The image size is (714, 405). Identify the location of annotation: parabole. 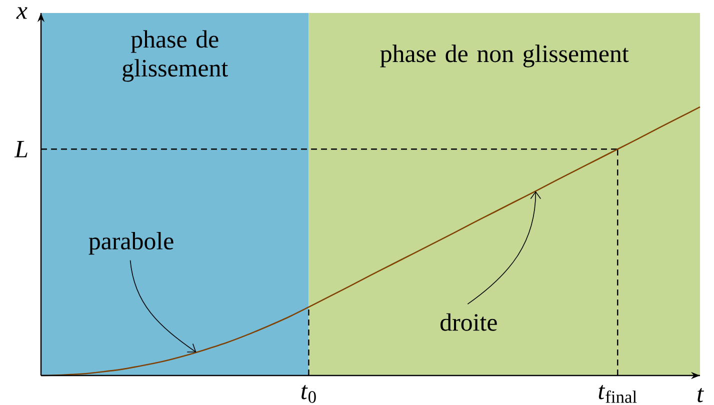
(131, 243).